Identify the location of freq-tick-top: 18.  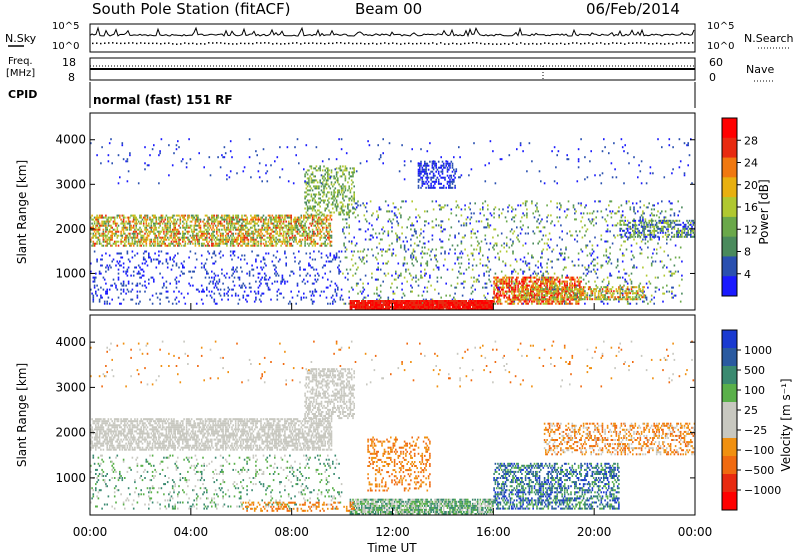
(69, 62).